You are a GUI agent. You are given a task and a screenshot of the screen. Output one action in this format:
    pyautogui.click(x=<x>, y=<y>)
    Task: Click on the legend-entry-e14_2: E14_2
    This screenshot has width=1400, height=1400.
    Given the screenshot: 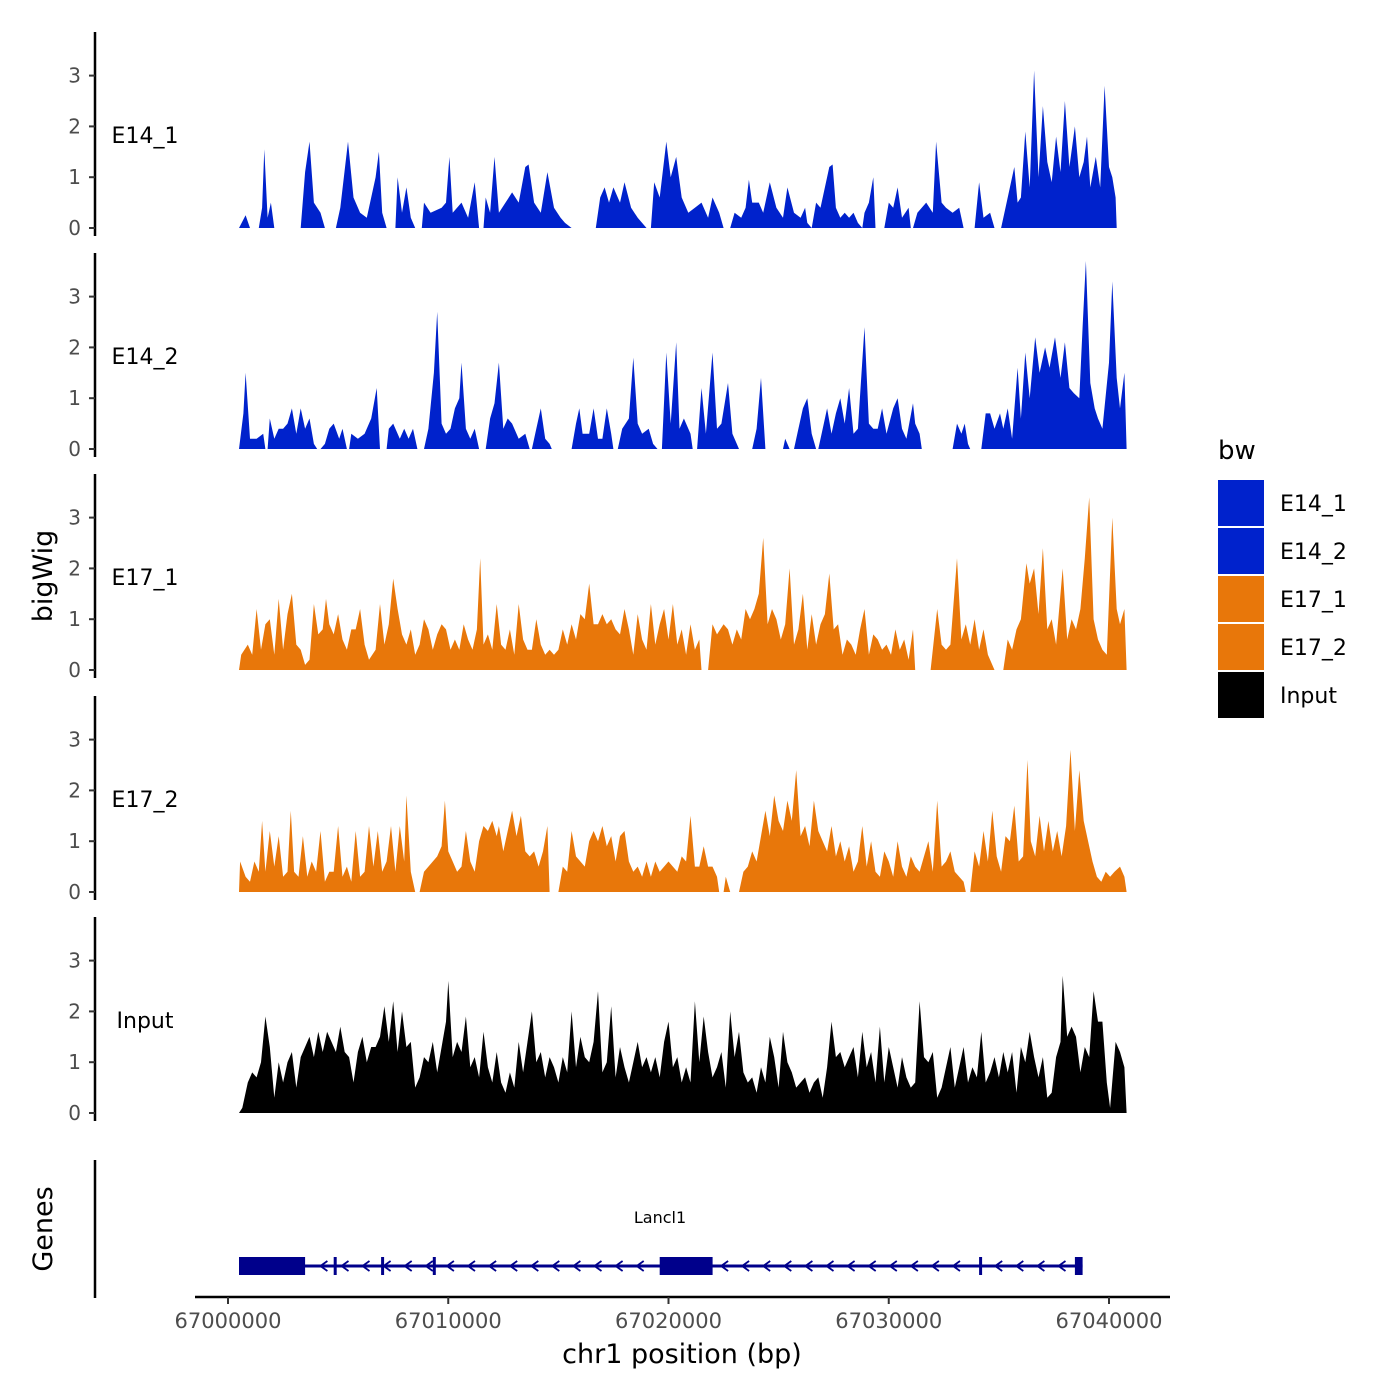 What is the action you would take?
    pyautogui.click(x=1282, y=551)
    